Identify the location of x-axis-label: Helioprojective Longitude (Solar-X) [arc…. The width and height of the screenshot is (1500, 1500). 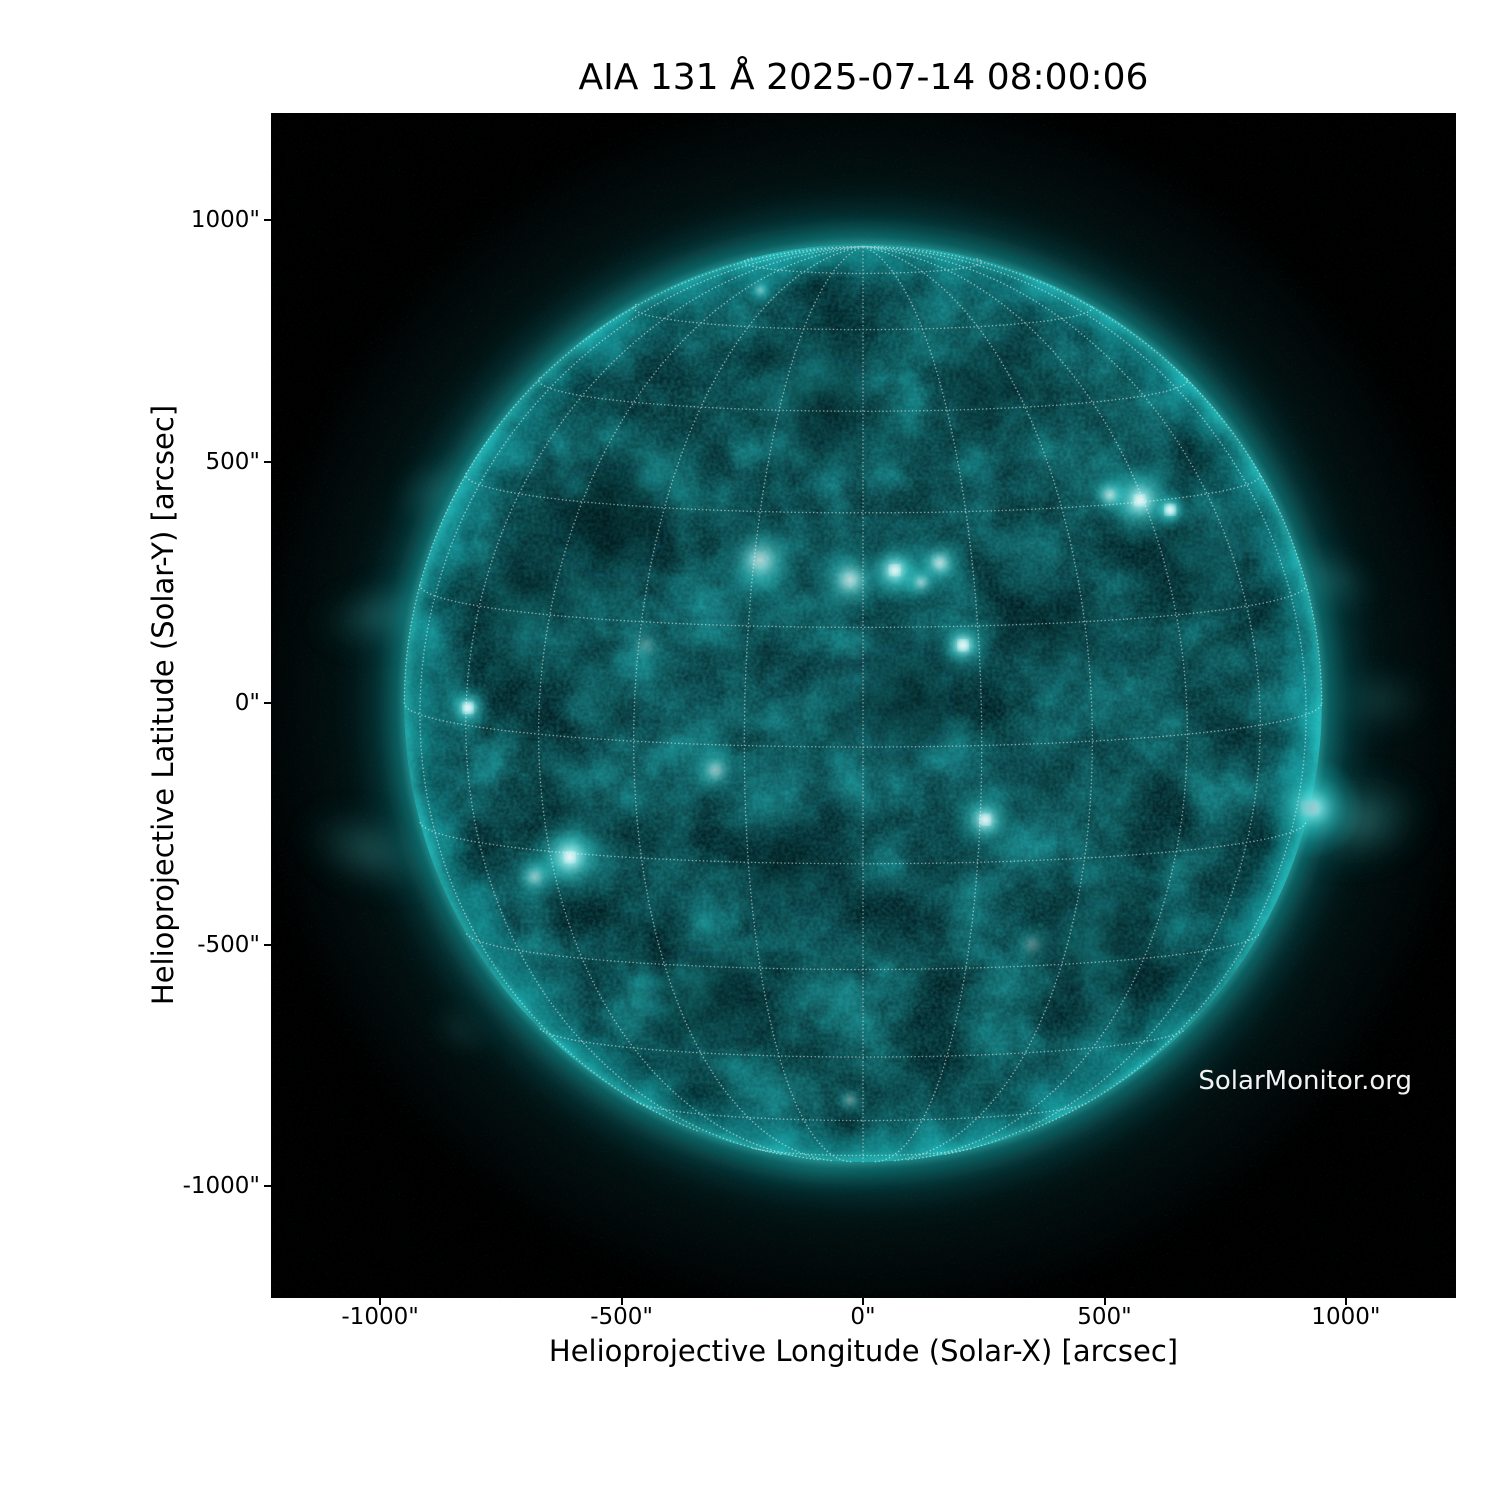
(863, 1351).